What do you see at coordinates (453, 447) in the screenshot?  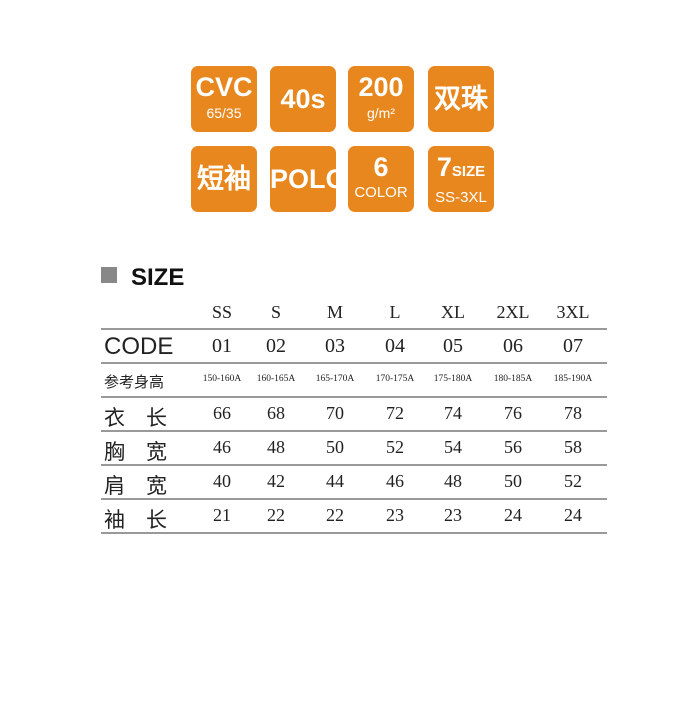 I see `table-cell: 54` at bounding box center [453, 447].